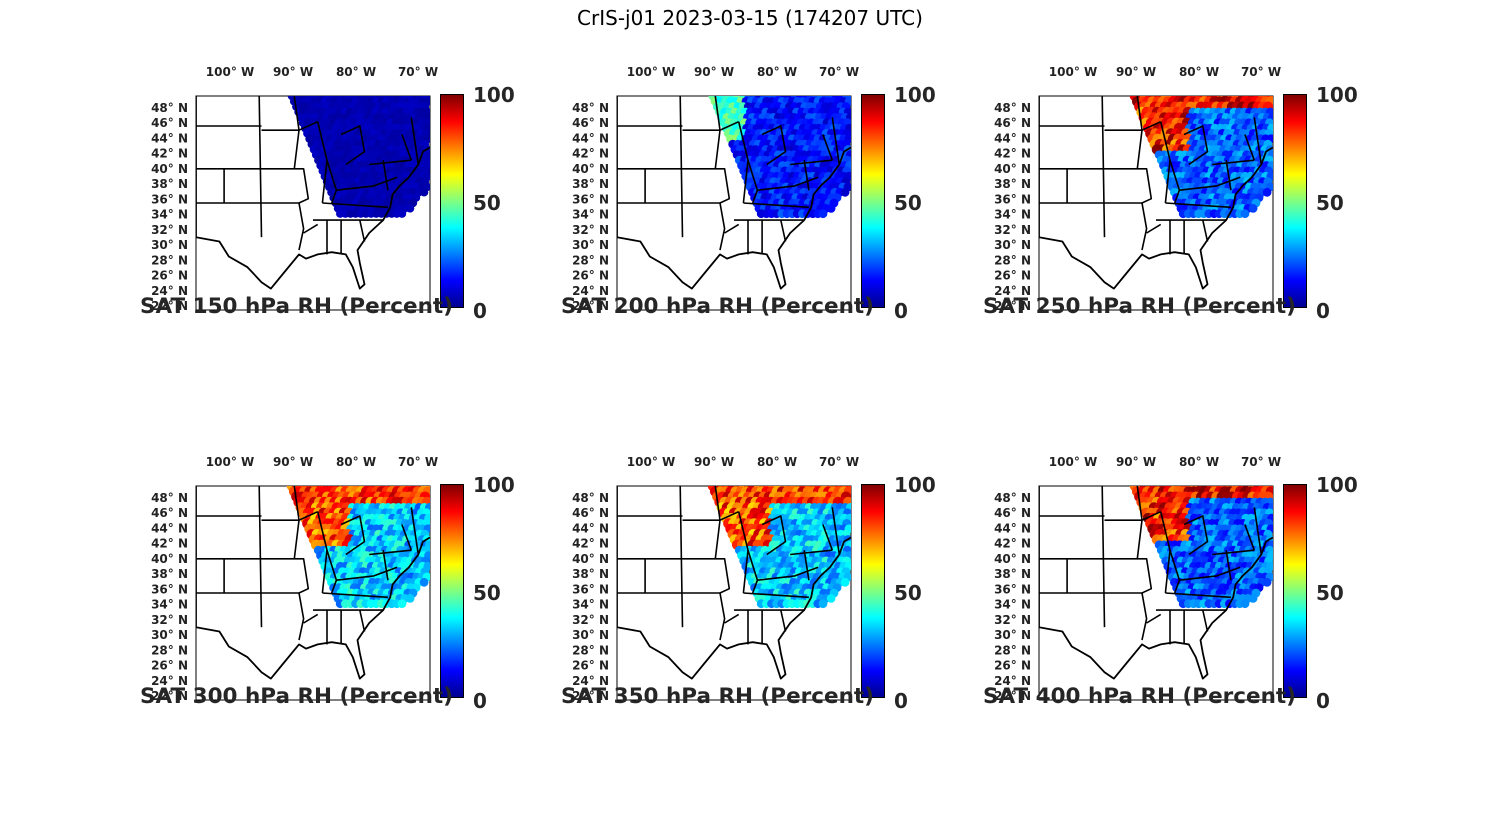 The image size is (1500, 825). What do you see at coordinates (717, 306) in the screenshot?
I see `panel-title: SAT 200 hPa RH (Percent)` at bounding box center [717, 306].